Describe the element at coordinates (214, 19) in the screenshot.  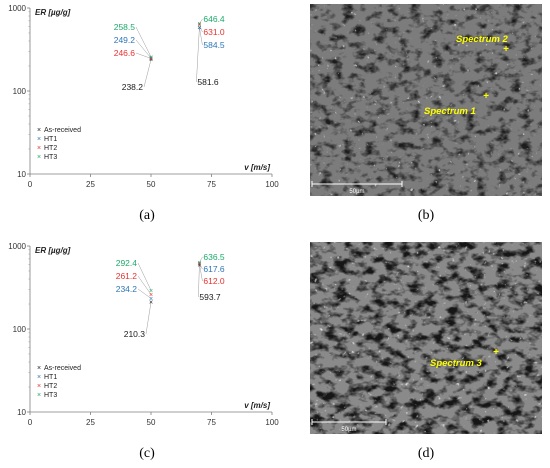
I see `data-label: 646.4` at that location.